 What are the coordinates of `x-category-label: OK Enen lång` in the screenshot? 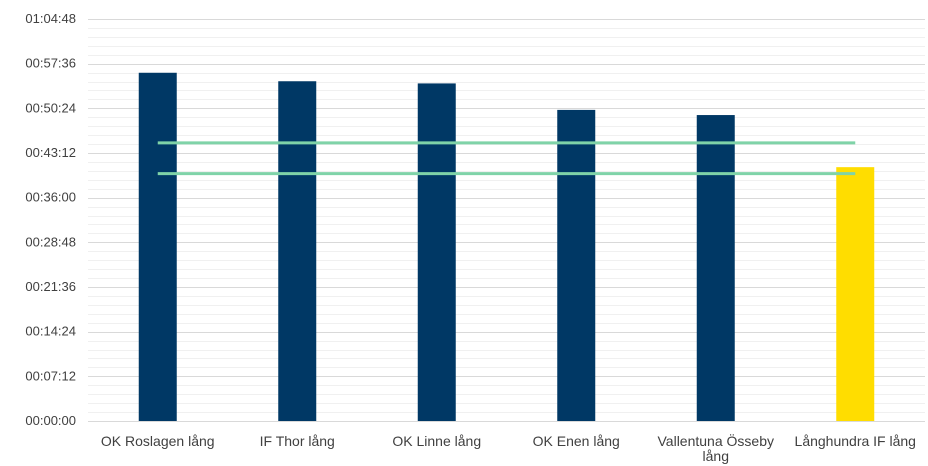 It's located at (576, 441).